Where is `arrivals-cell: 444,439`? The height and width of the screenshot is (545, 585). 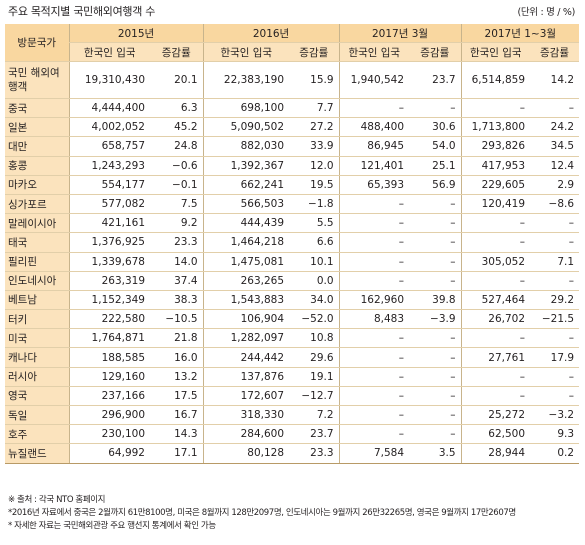
arrivals-cell: 444,439 is located at coordinates (246, 223).